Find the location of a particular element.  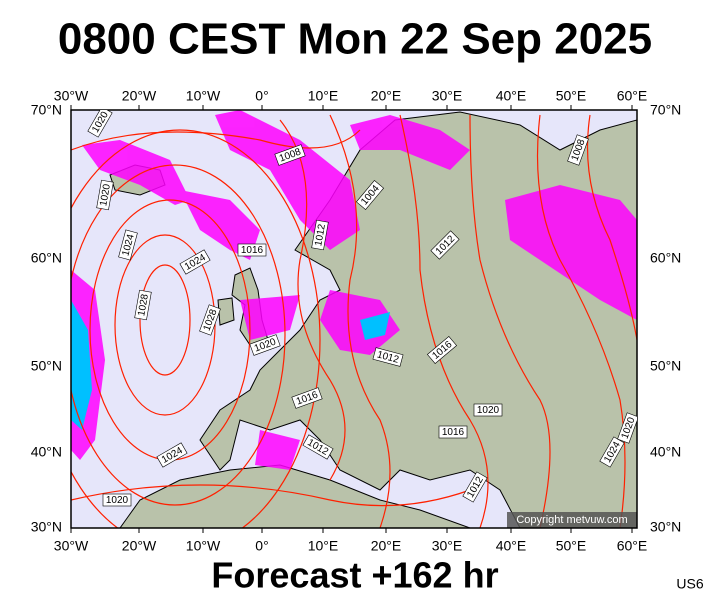

longitude-label-bottom: 10°W is located at coordinates (203, 546).